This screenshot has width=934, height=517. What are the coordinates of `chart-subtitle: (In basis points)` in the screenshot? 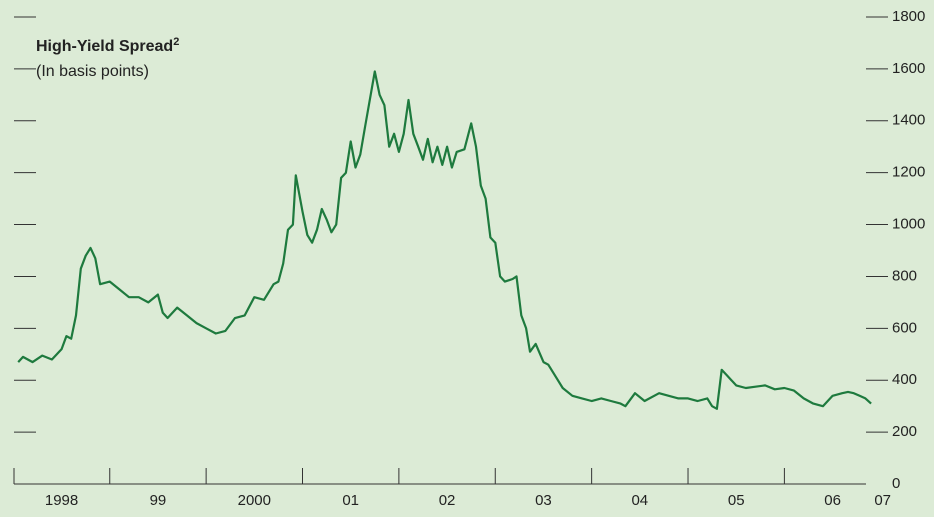 It's located at (92, 71).